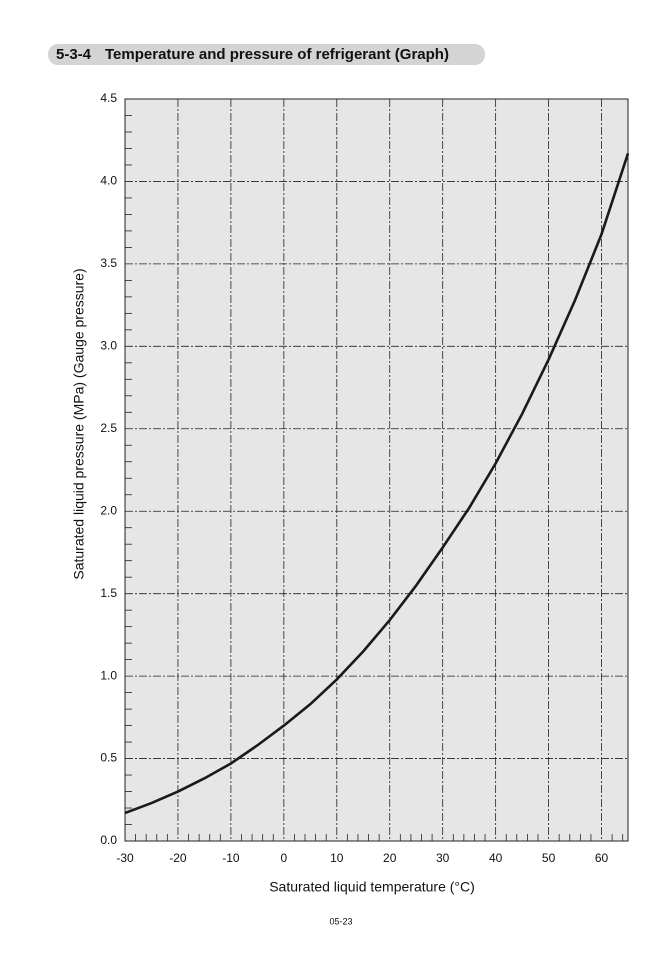 Image resolution: width=670 pixels, height=955 pixels. I want to click on x-tick-label: -20, so click(178, 858).